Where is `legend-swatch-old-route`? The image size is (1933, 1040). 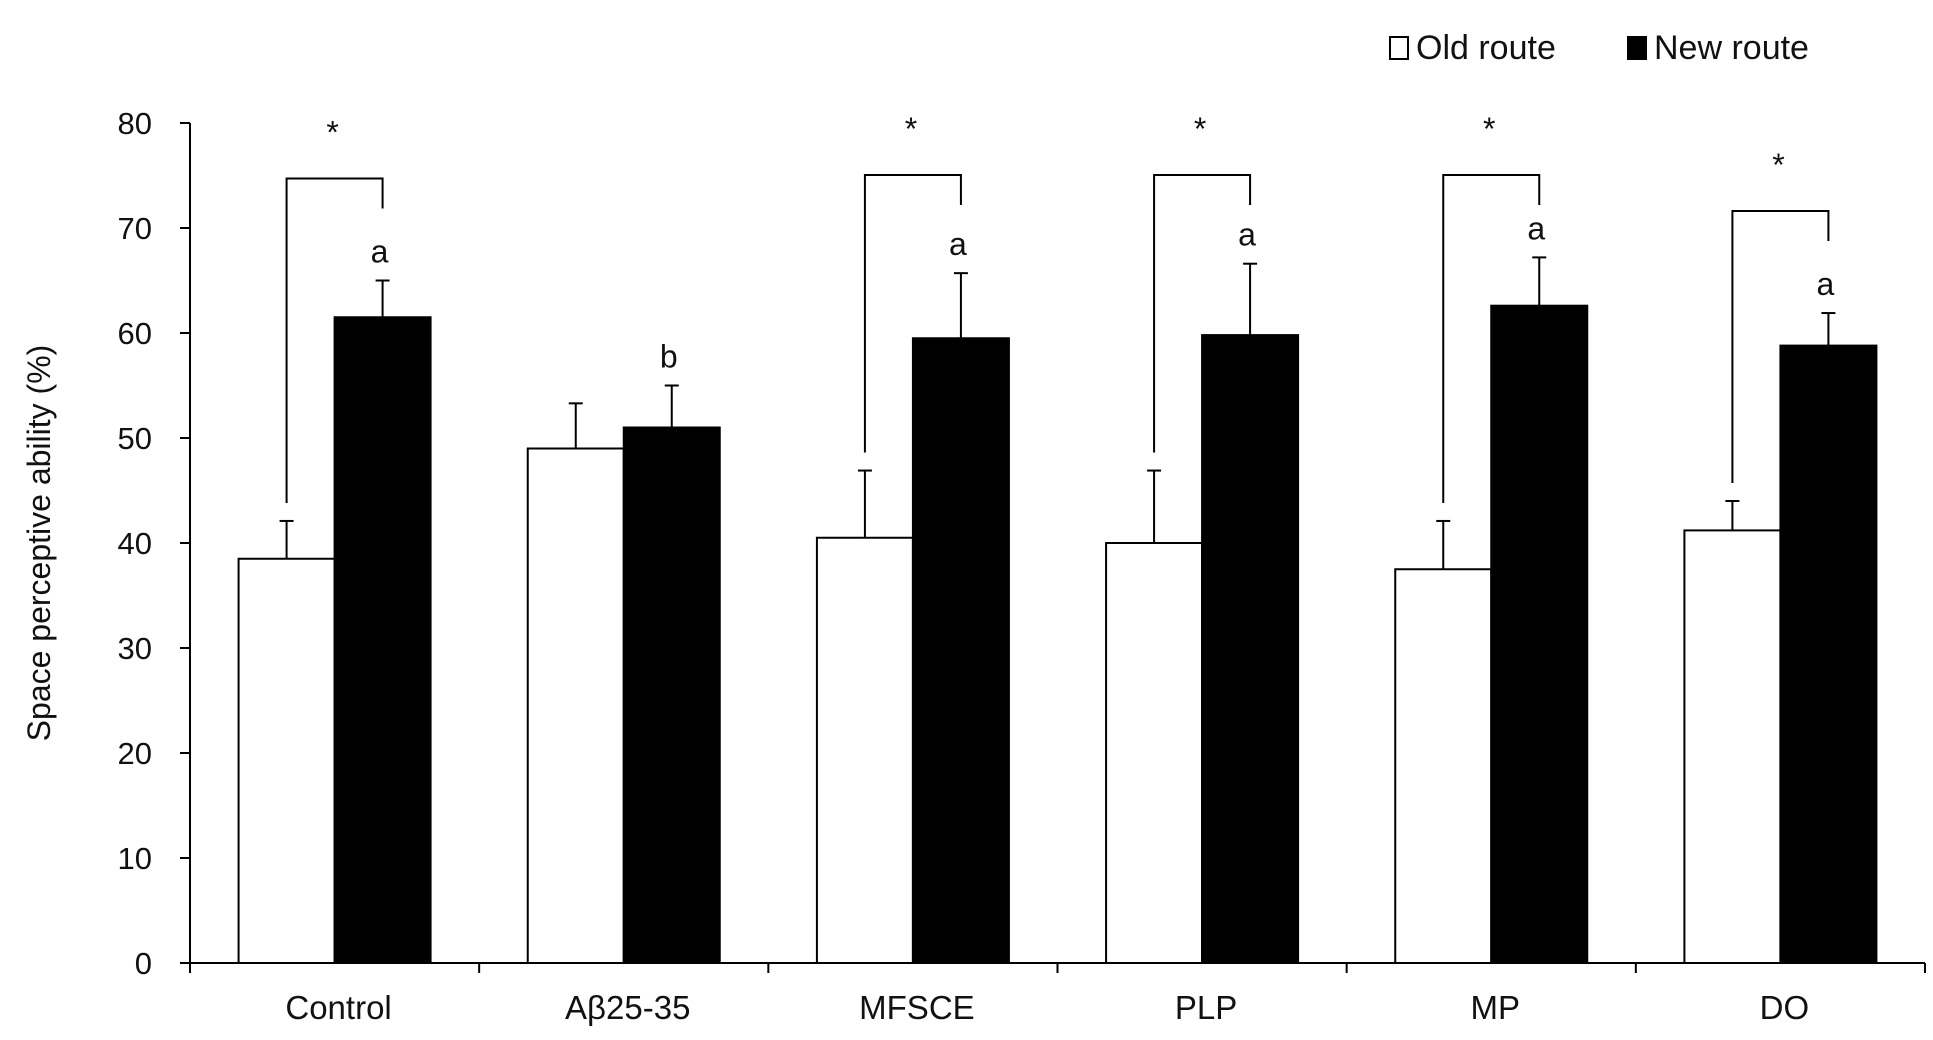 legend-swatch-old-route is located at coordinates (1399, 48).